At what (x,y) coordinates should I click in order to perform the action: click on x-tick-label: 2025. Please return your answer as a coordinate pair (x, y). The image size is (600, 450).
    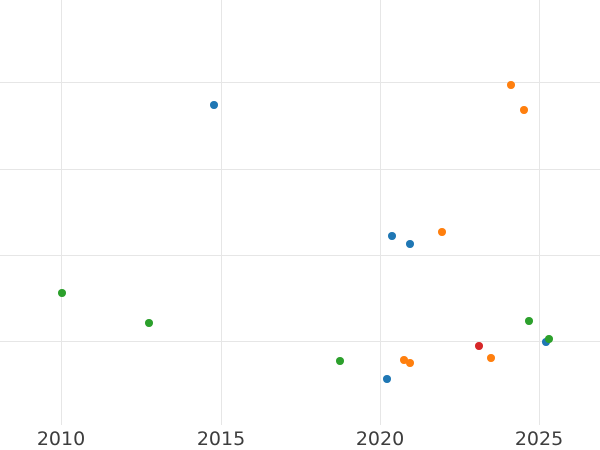
    Looking at the image, I should click on (539, 439).